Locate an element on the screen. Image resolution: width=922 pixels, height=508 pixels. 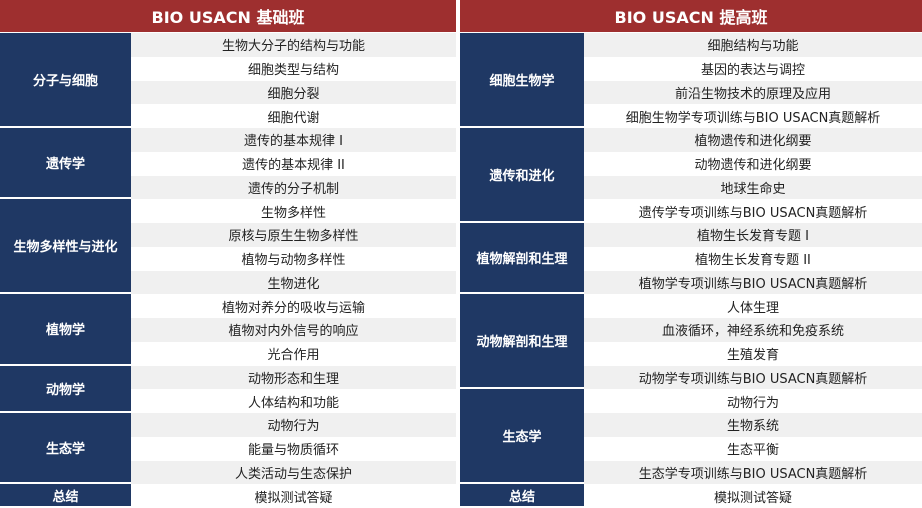
topic: 人体生理 is located at coordinates (753, 306).